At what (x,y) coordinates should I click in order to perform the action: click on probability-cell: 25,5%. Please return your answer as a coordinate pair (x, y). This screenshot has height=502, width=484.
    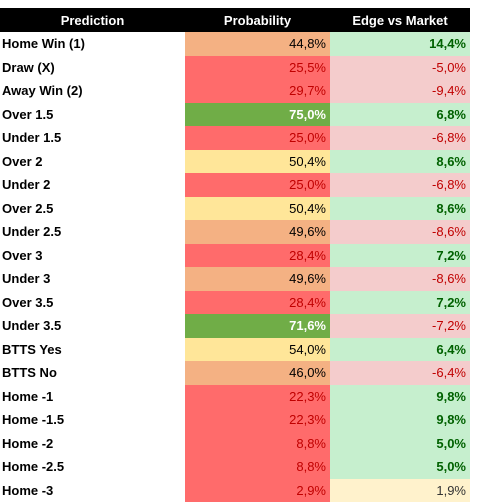
    Looking at the image, I should click on (257, 68).